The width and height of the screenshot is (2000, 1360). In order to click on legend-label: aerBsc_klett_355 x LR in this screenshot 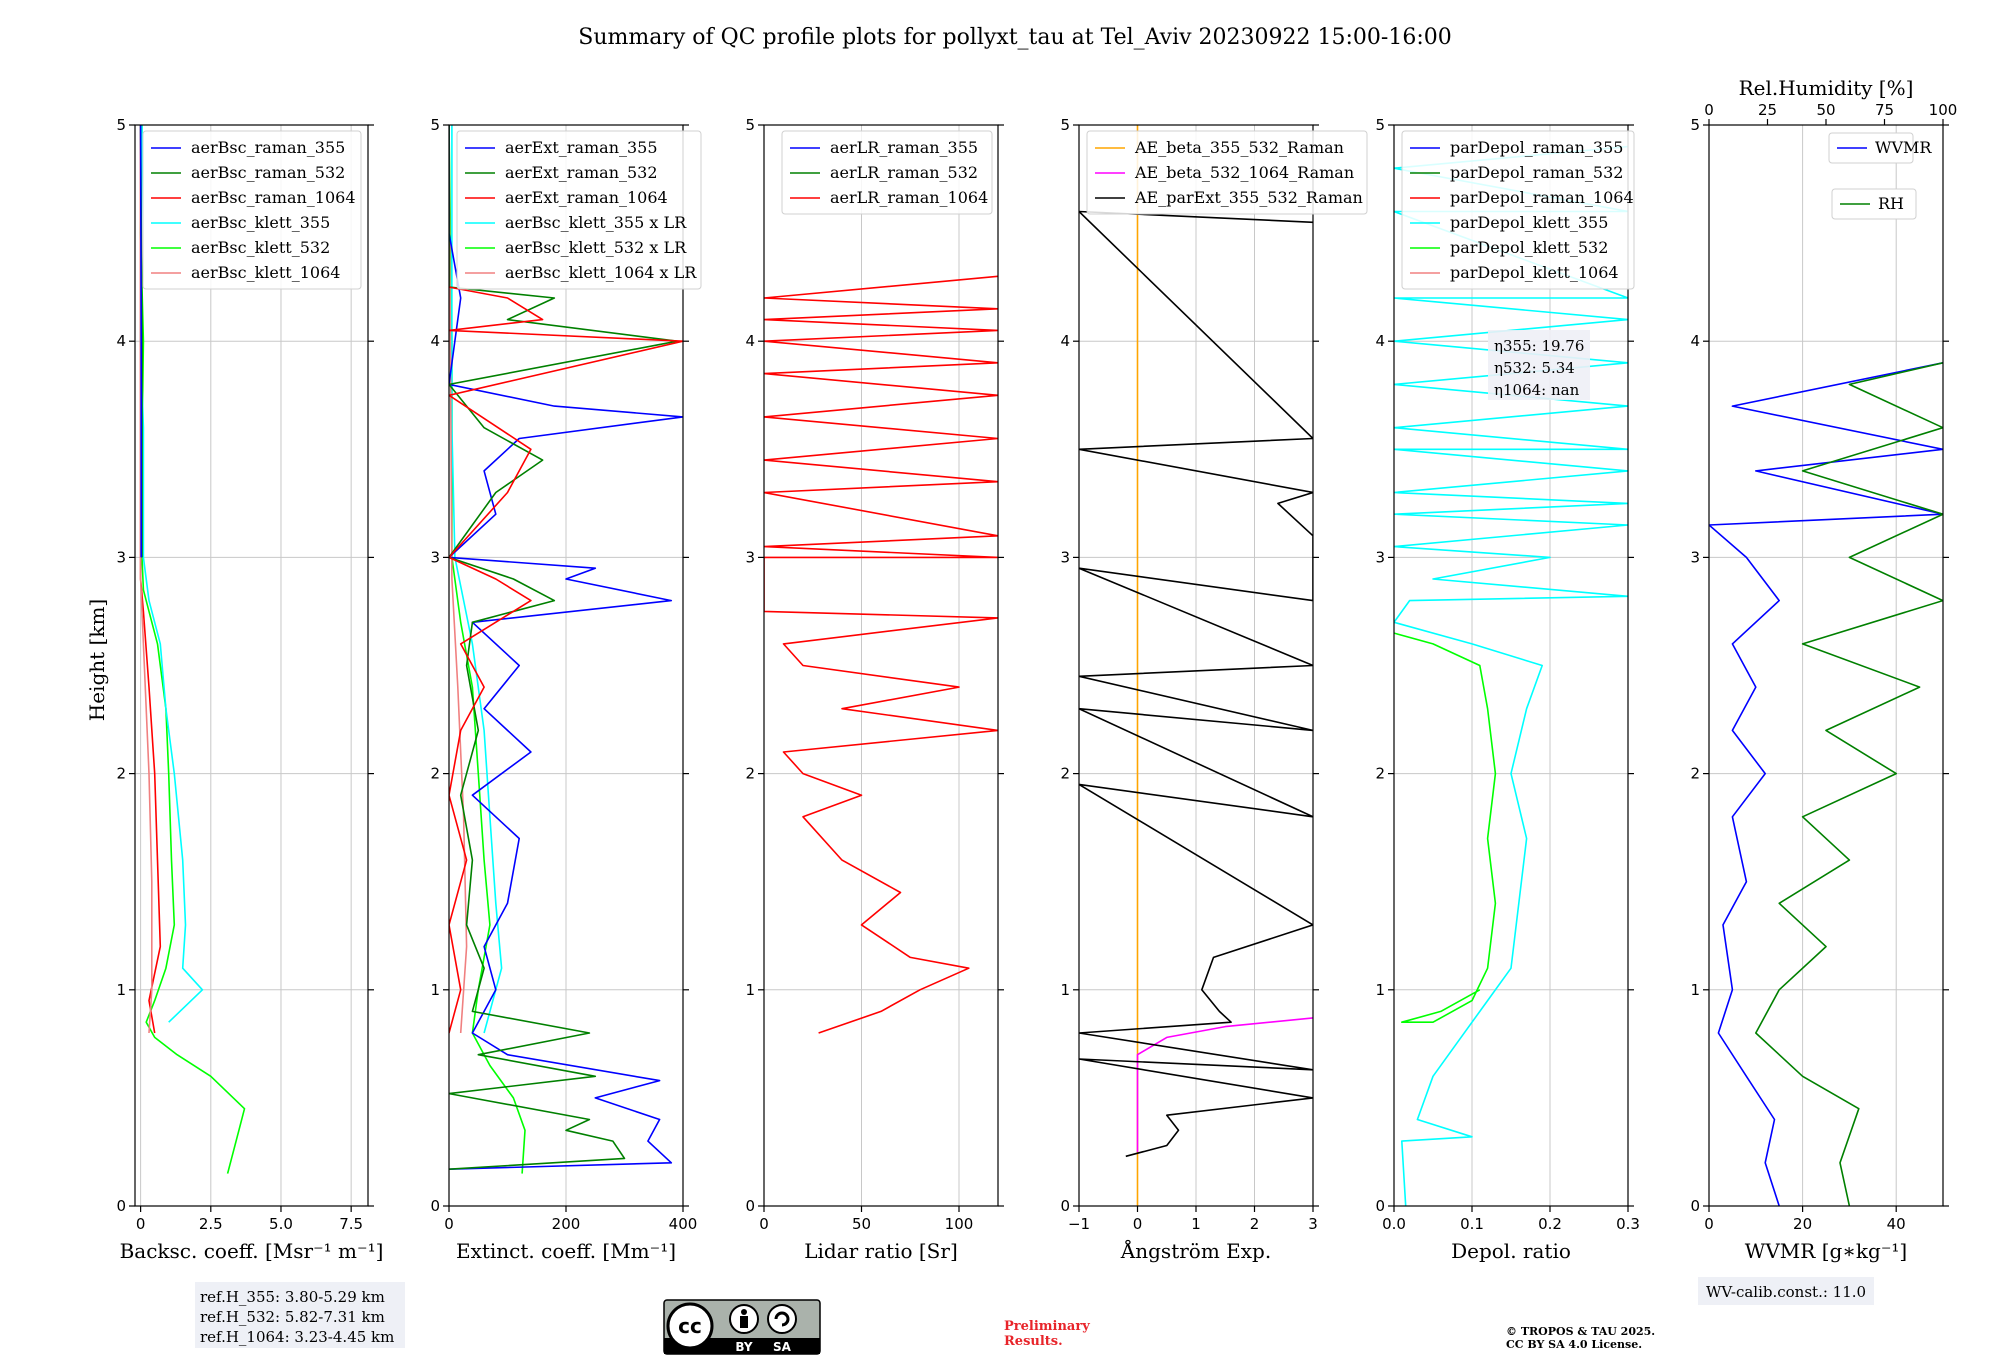, I will do `click(596, 222)`.